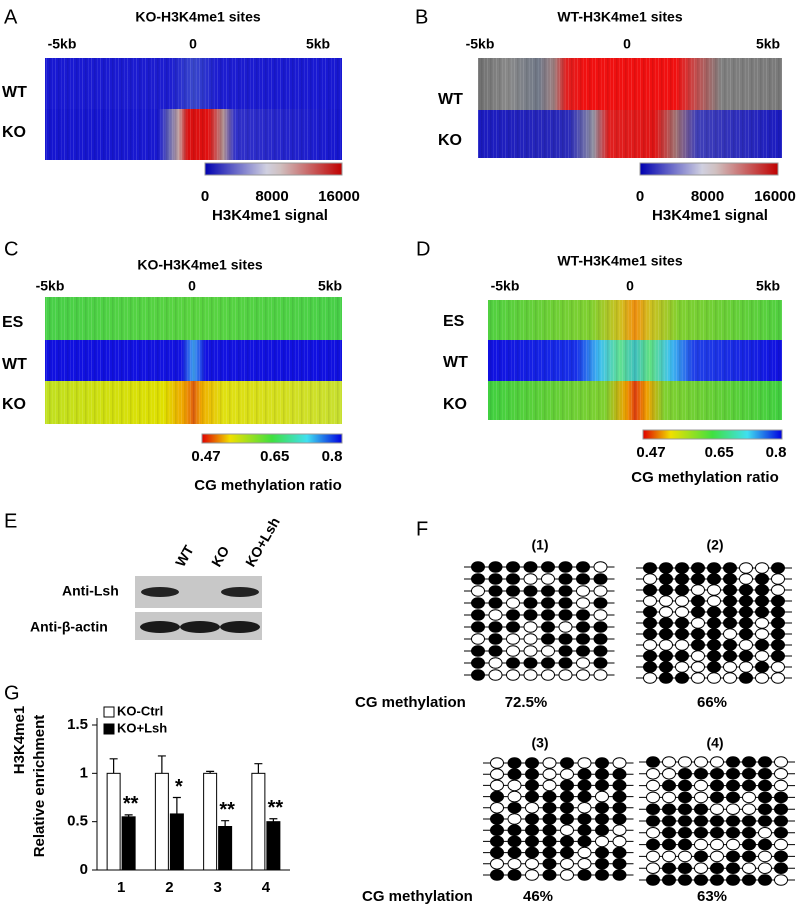 The image size is (810, 913). Describe the element at coordinates (184, 555) in the screenshot. I see `lane-label: WT` at that location.